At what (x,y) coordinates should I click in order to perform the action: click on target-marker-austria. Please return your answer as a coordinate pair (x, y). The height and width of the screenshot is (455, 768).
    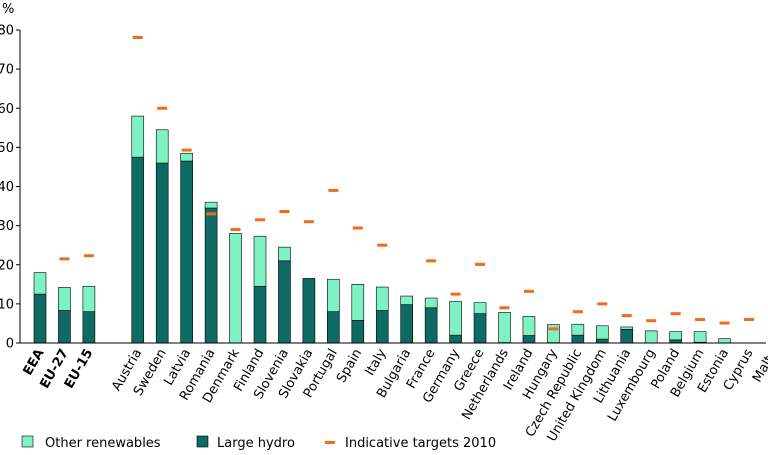
    Looking at the image, I should click on (137, 37).